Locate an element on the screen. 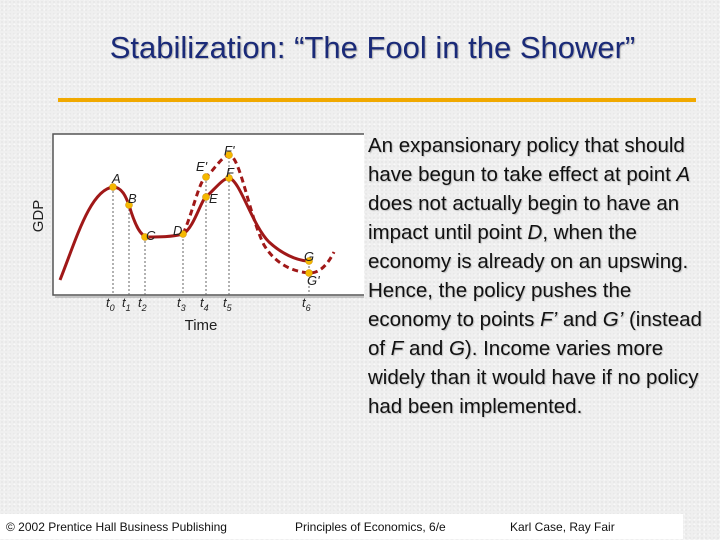 This screenshot has height=540, width=720. point-b is located at coordinates (129, 205).